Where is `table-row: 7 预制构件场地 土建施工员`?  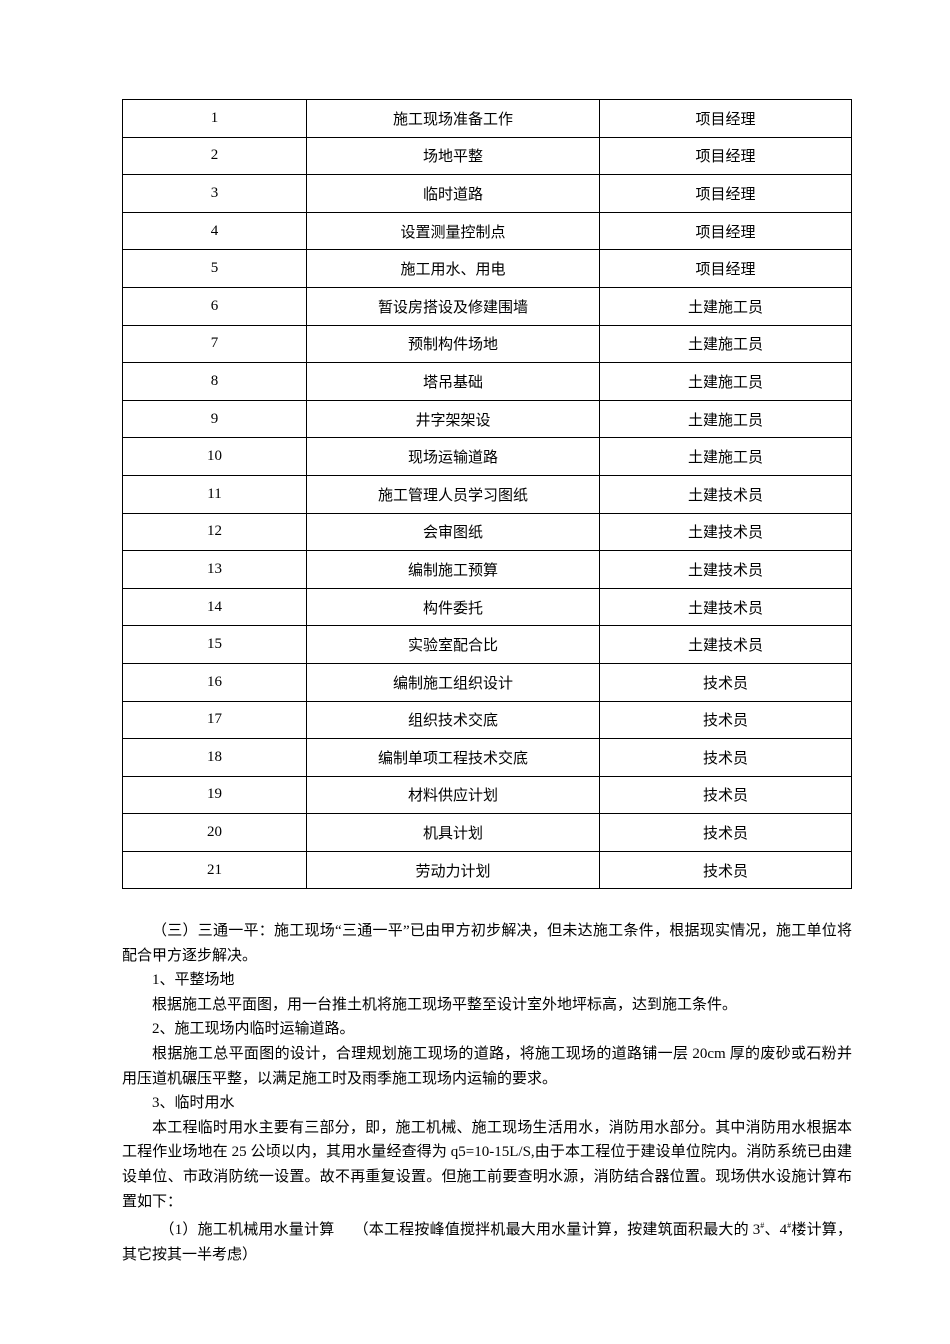
table-row: 7 预制构件场地 土建施工员 is located at coordinates (487, 344).